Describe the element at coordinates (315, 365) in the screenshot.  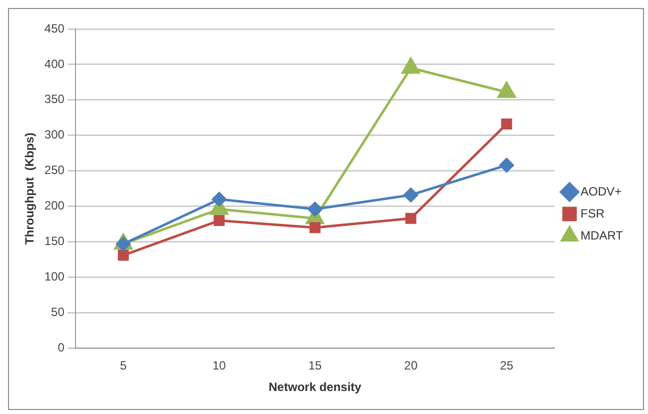
I see `x-tick-label: 15` at that location.